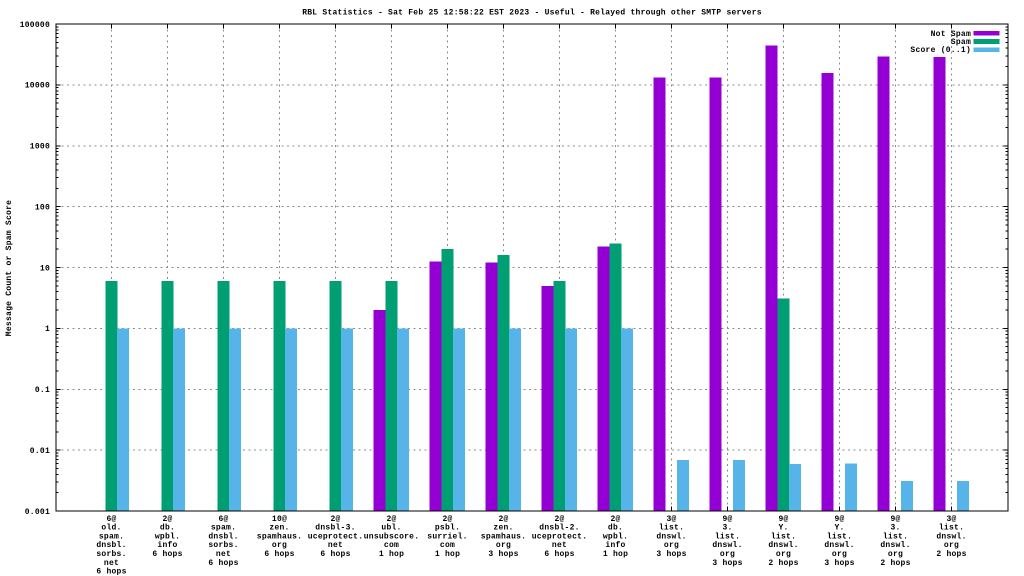 This screenshot has height=576, width=1024. I want to click on svg-text: Message Count or Spam Score, so click(9, 268).